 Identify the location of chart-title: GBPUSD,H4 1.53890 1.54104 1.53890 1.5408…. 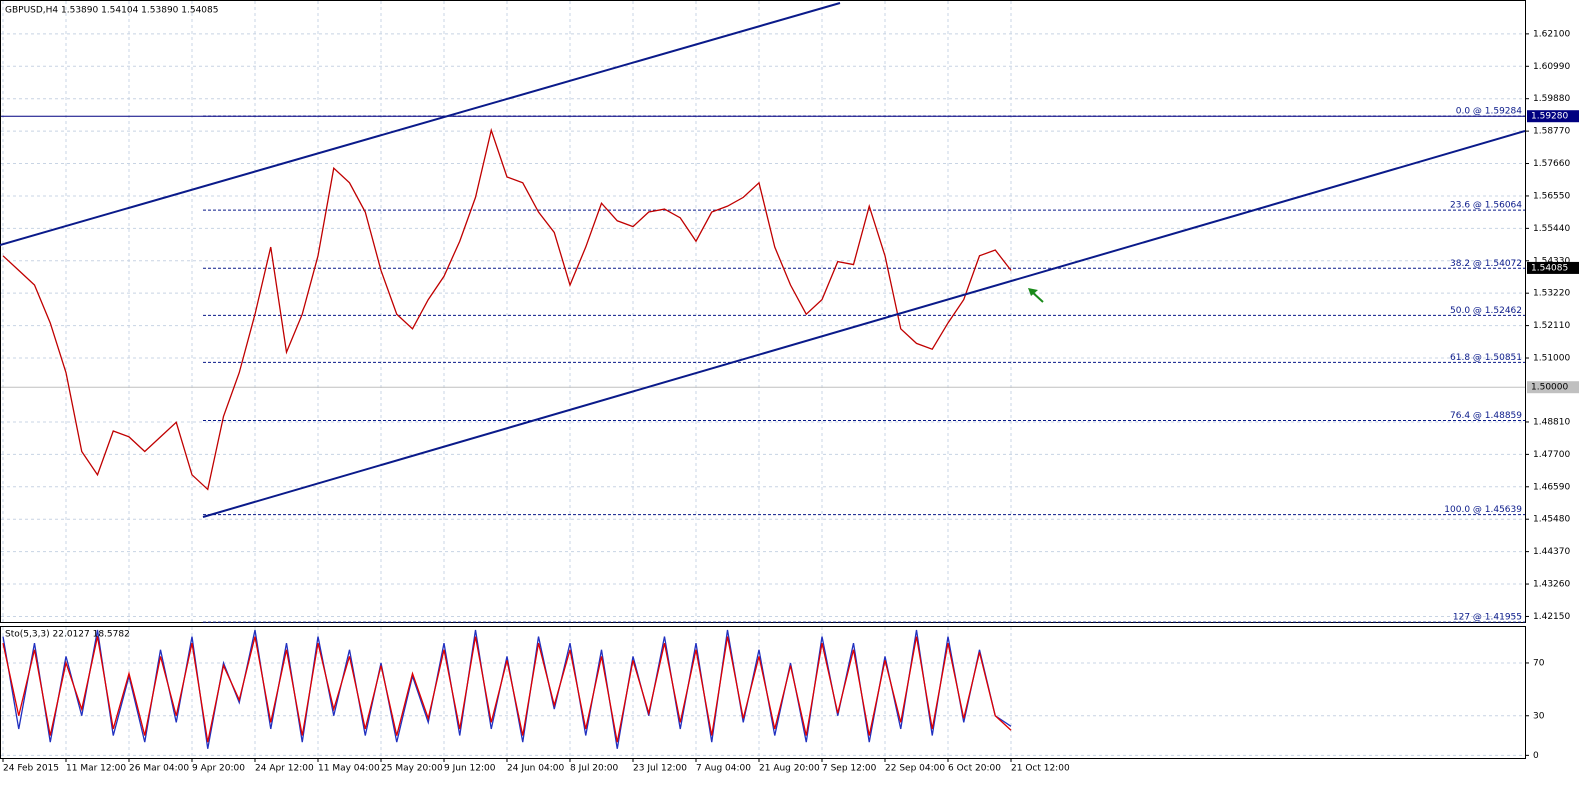
(111, 11).